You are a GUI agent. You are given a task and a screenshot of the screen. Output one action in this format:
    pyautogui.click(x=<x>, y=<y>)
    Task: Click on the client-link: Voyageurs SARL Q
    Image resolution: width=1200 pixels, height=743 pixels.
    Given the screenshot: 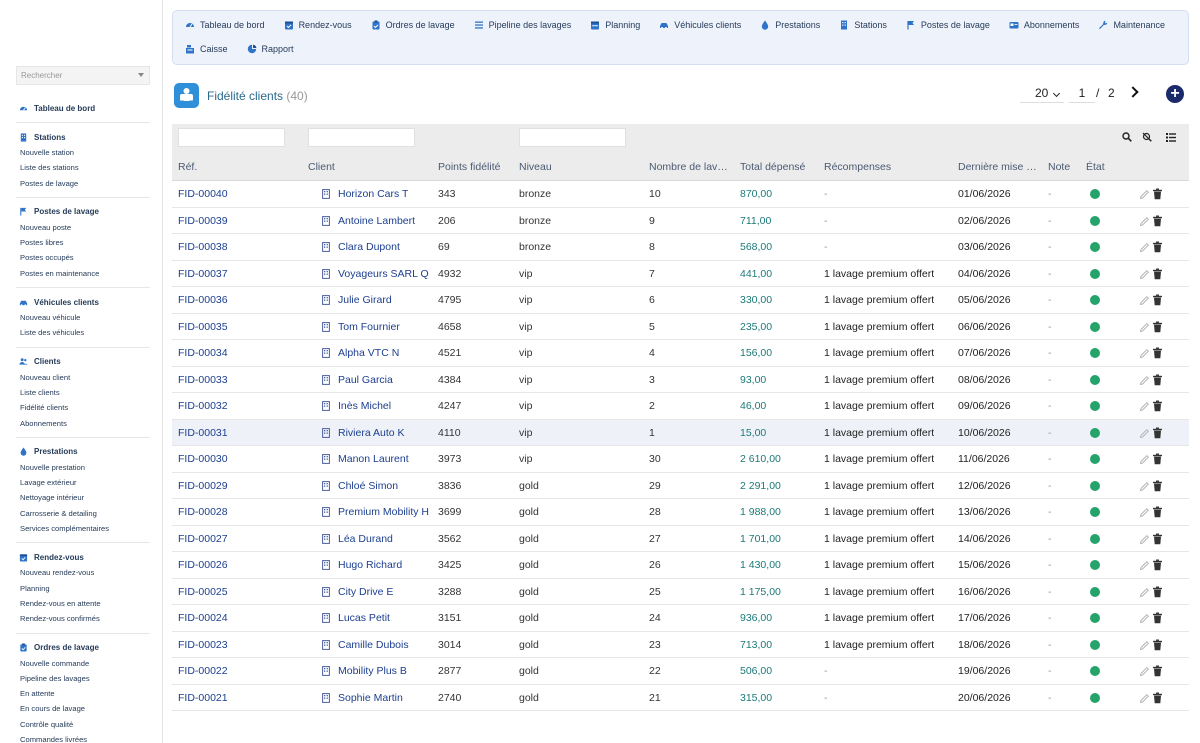 What is the action you would take?
    pyautogui.click(x=375, y=274)
    